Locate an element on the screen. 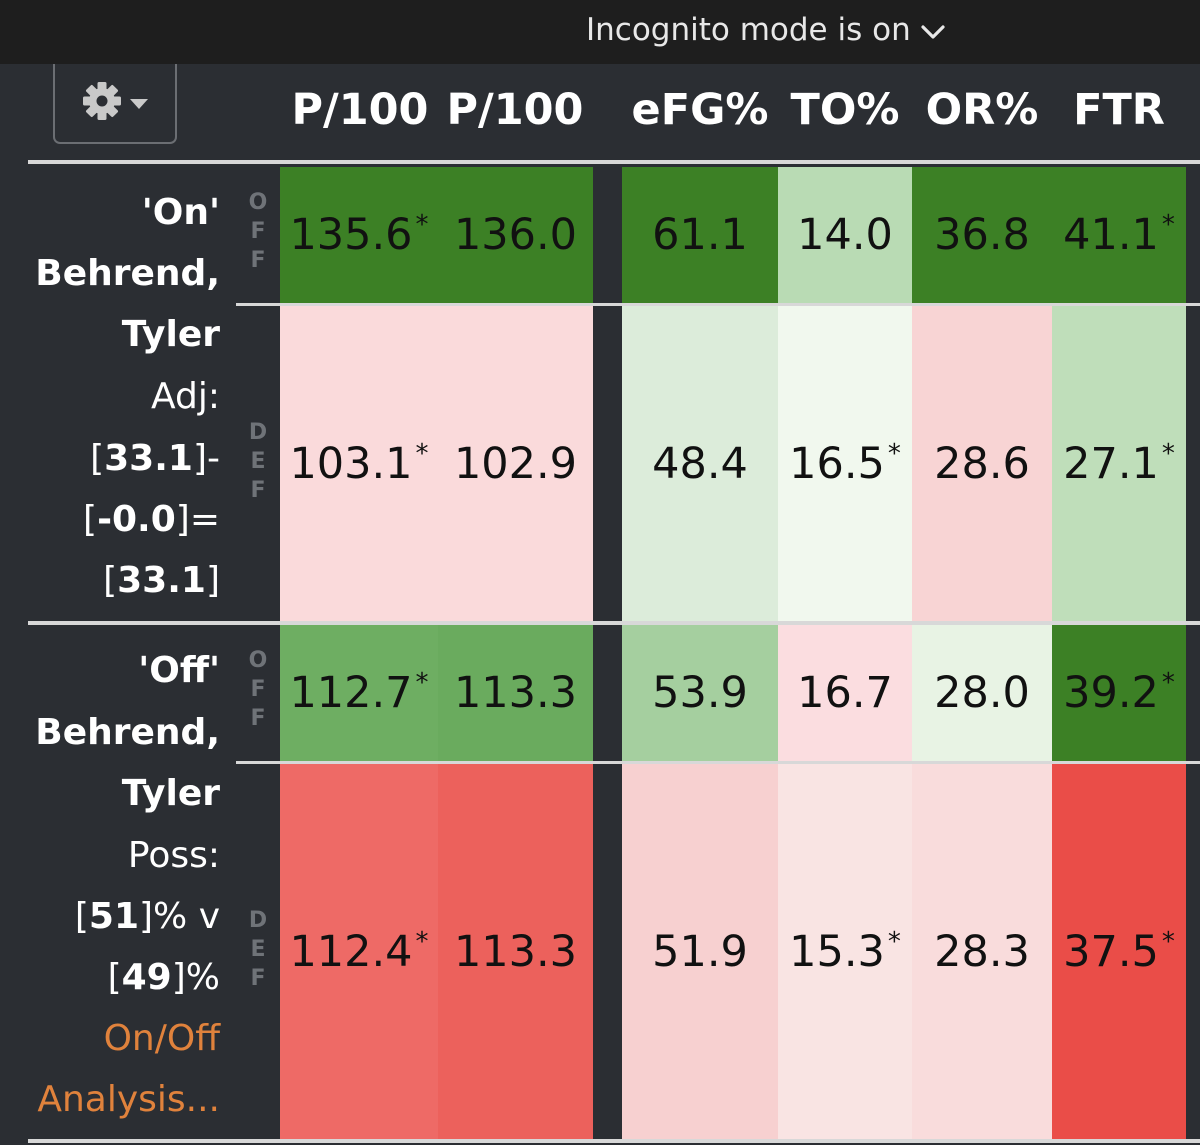 The width and height of the screenshot is (1200, 1145). browser-top-bar: Incognito mode is on is located at coordinates (600, 32).